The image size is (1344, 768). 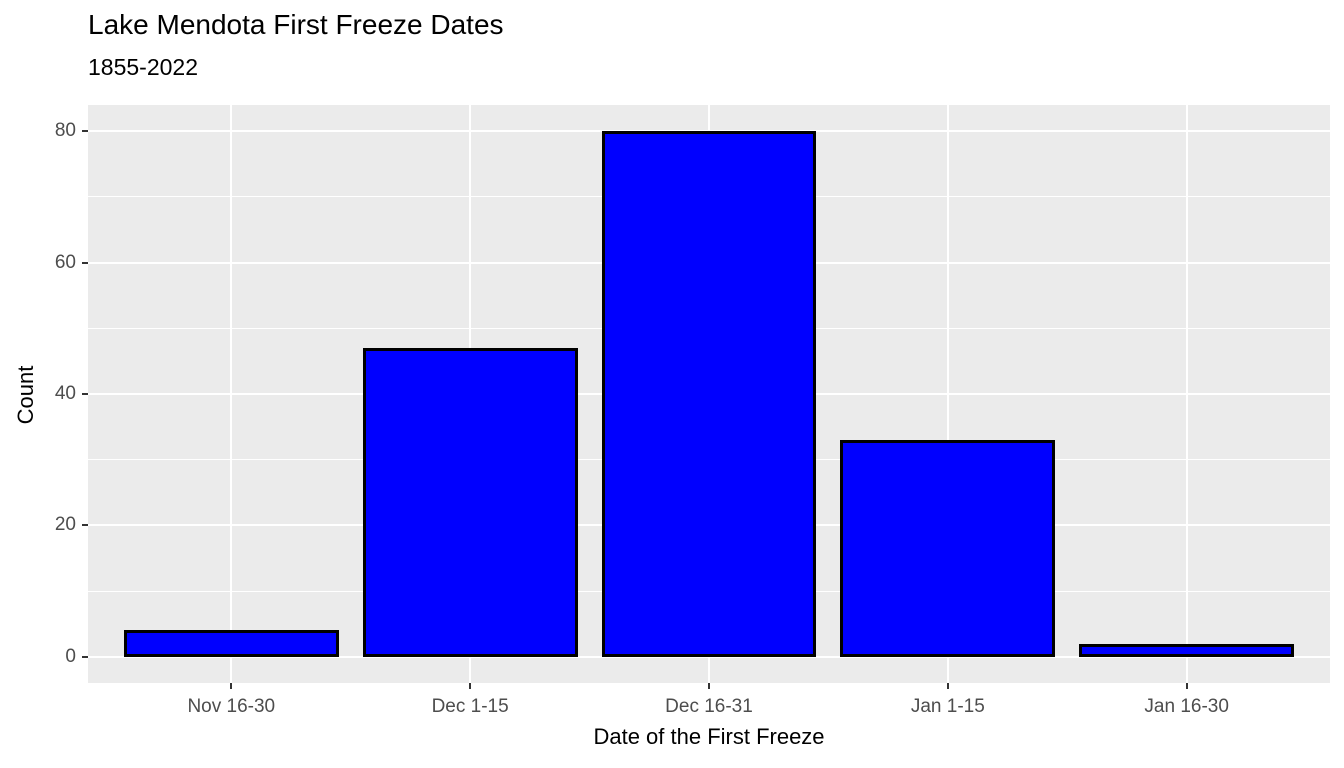 What do you see at coordinates (65, 393) in the screenshot?
I see `y-tick-label-40: 40` at bounding box center [65, 393].